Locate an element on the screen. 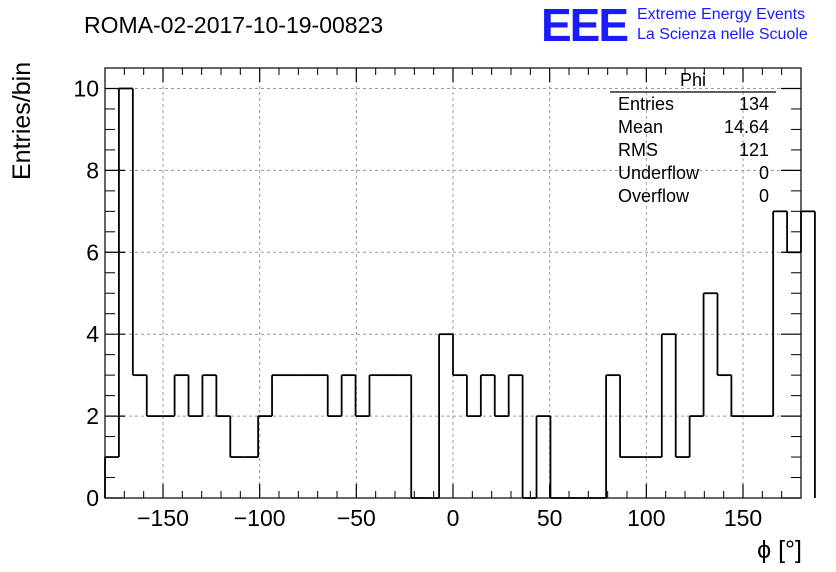 The width and height of the screenshot is (836, 572). stats-value-mean: 14.64 is located at coordinates (746, 127).